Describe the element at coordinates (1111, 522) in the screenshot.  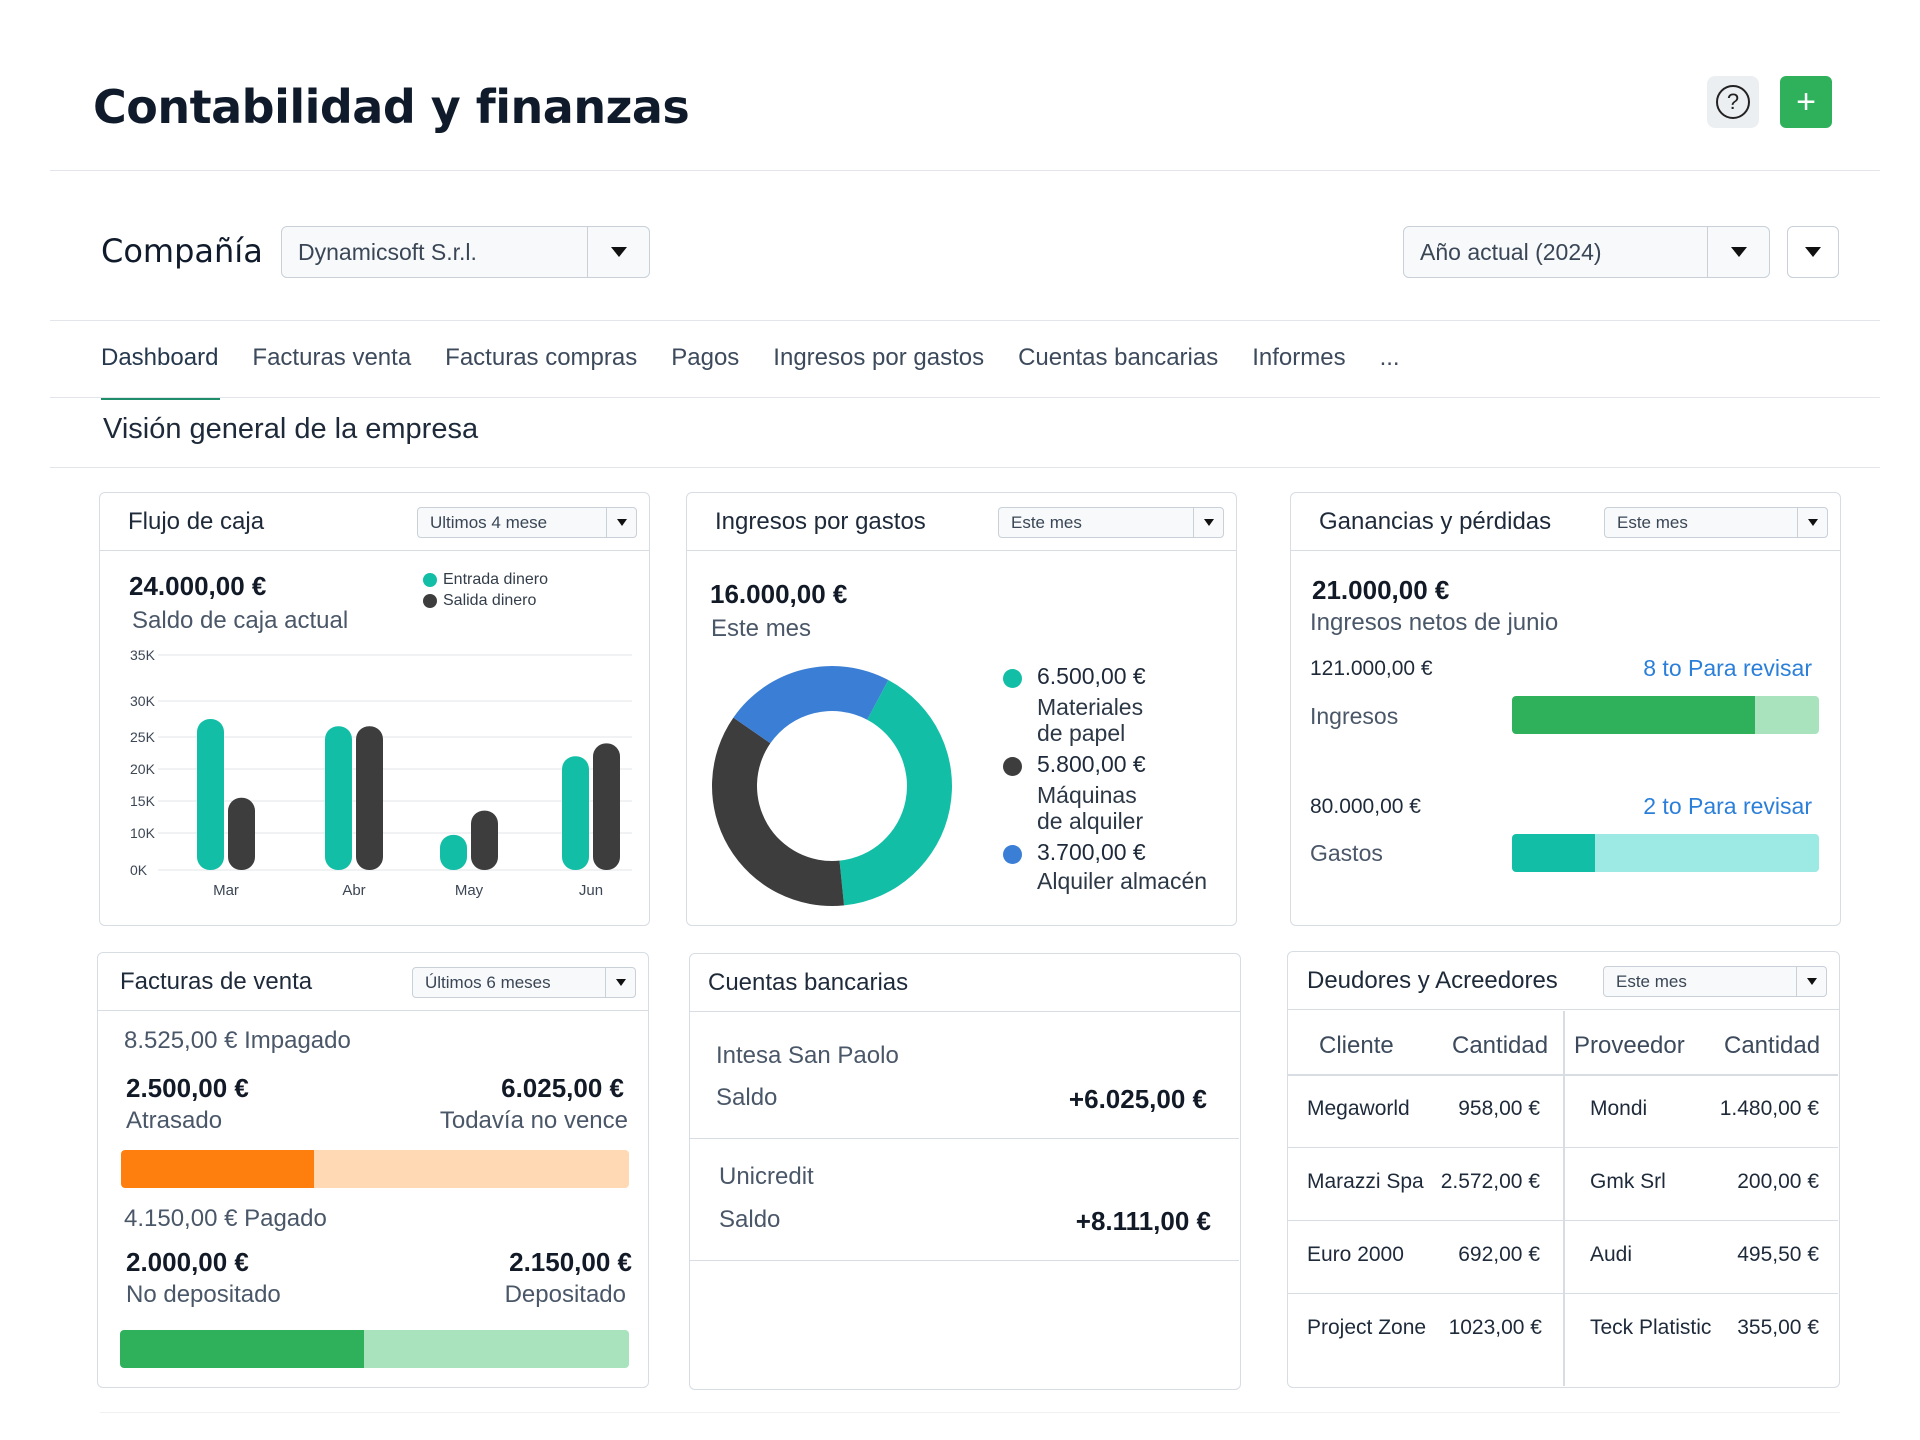
I see `expenses-period-select: Este mes` at that location.